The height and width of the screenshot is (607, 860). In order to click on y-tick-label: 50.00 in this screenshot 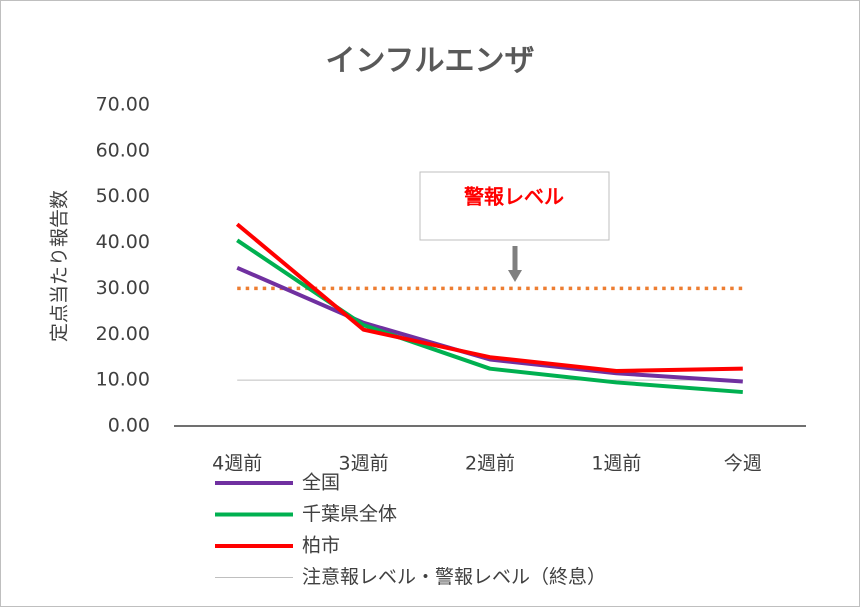, I will do `click(123, 196)`.